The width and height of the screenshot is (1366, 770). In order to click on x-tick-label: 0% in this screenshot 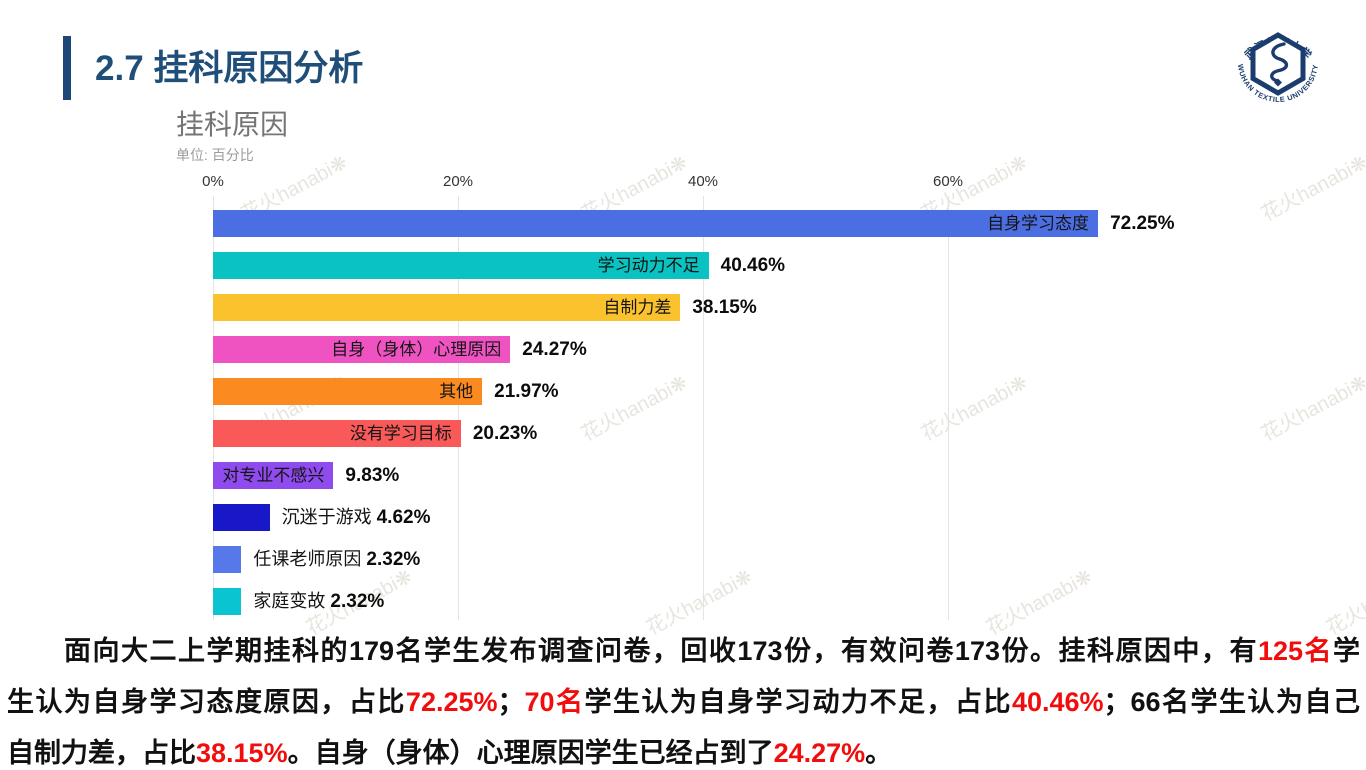, I will do `click(213, 181)`.